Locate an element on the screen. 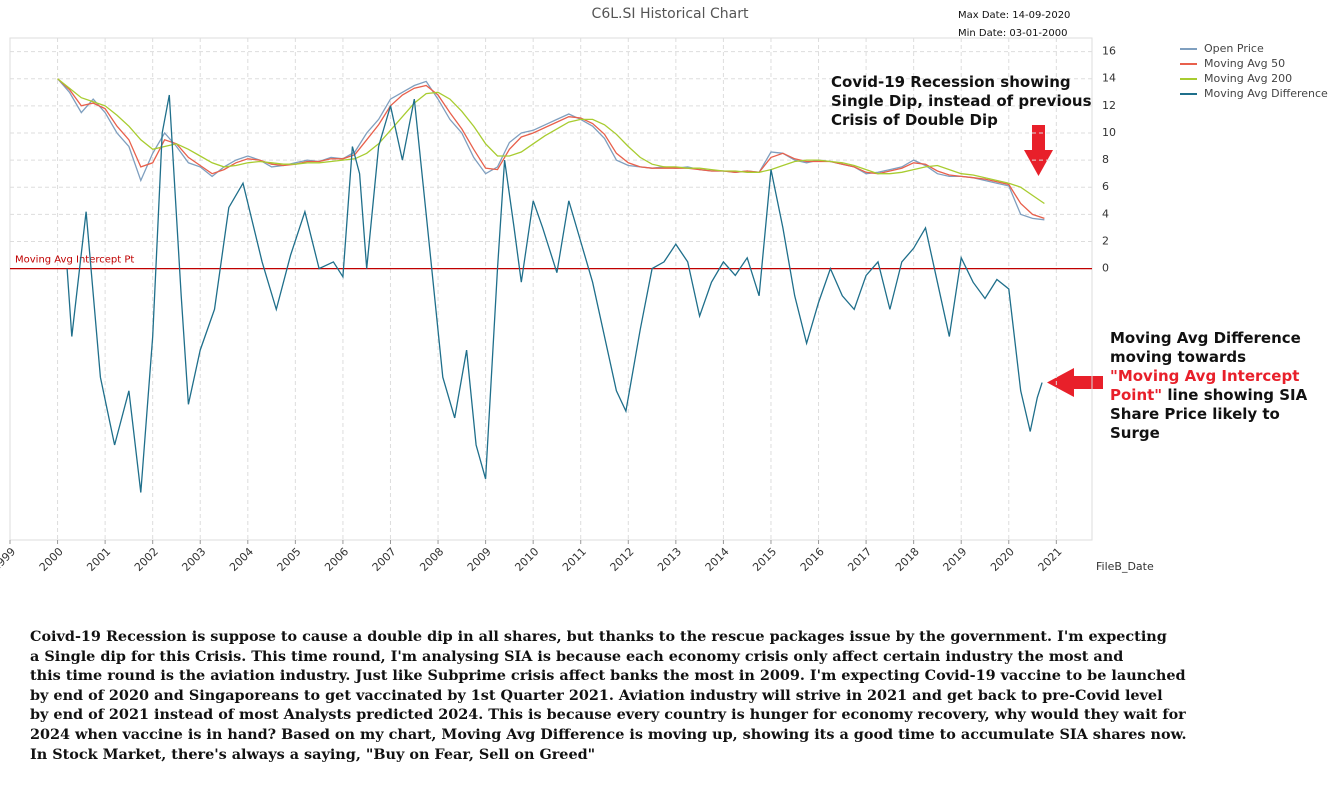 The image size is (1341, 812). legend-label: Moving Avg Difference is located at coordinates (1266, 93).